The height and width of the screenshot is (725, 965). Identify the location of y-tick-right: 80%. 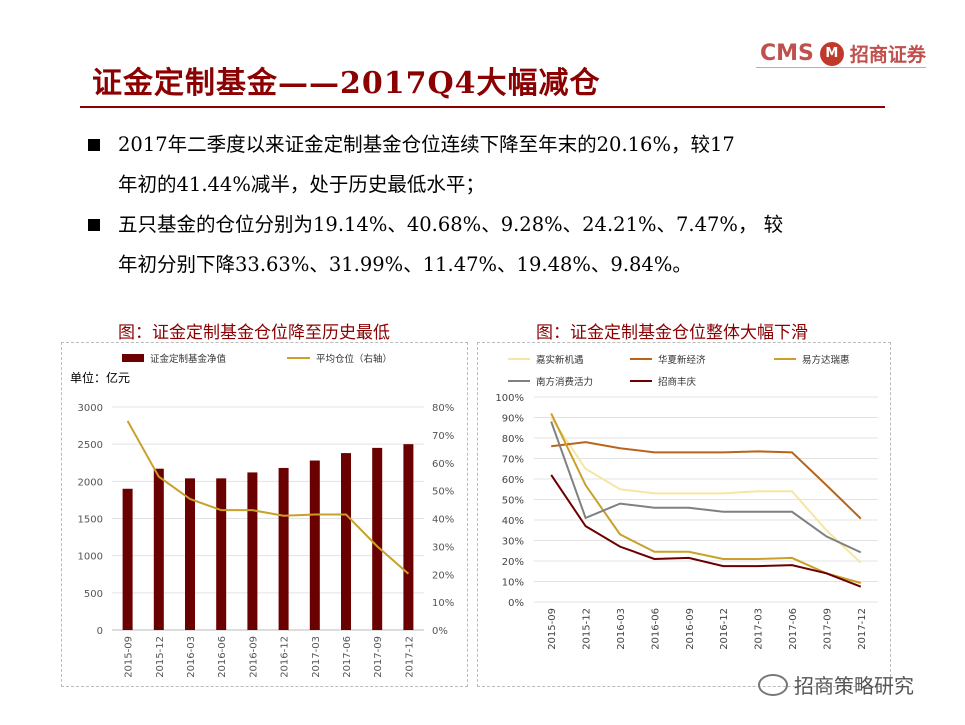
(443, 408).